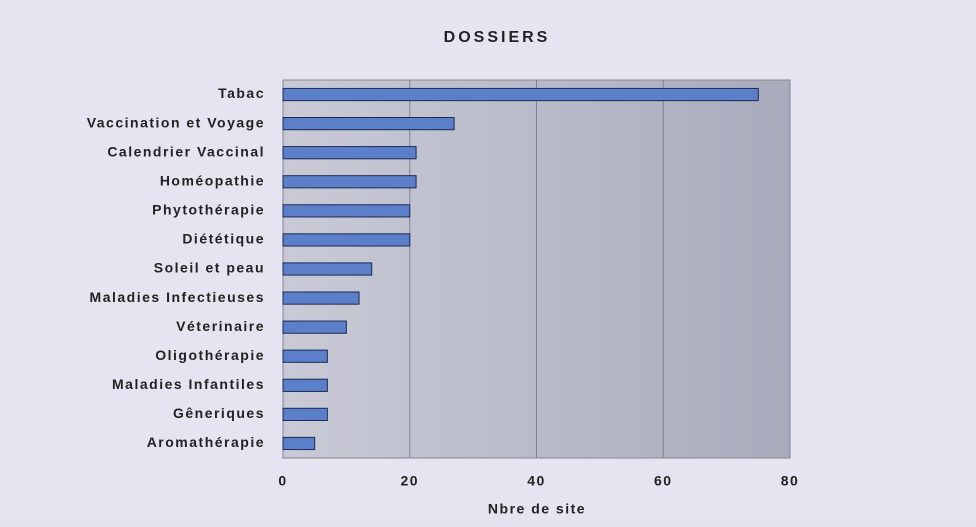 The height and width of the screenshot is (527, 976). What do you see at coordinates (790, 481) in the screenshot?
I see `x-tick-label: 80` at bounding box center [790, 481].